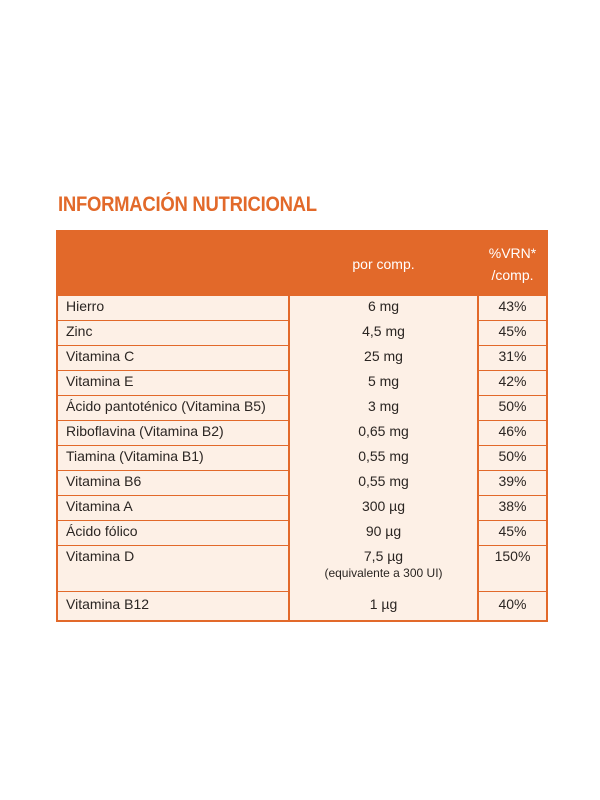 The image size is (600, 800). What do you see at coordinates (383, 356) in the screenshot?
I see `nutrient-amount: 25 mg` at bounding box center [383, 356].